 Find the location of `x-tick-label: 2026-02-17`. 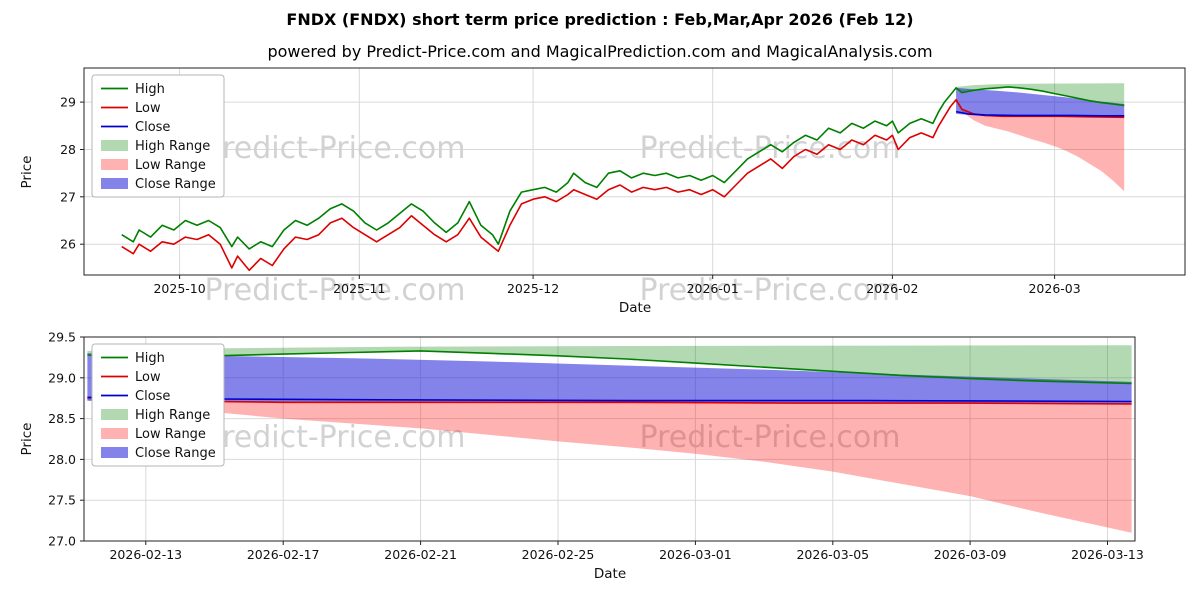

x-tick-label: 2026-02-17 is located at coordinates (283, 554).